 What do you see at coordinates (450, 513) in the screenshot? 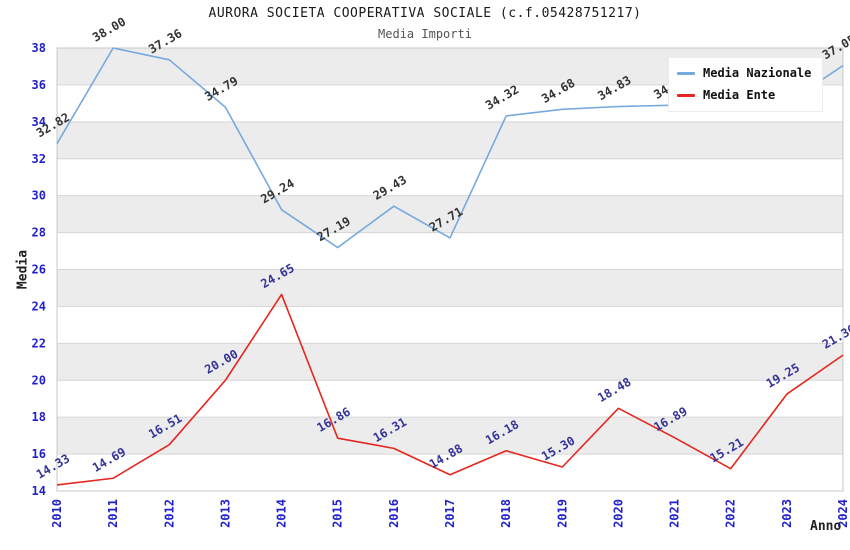
I see `x-tick-label: 2017` at bounding box center [450, 513].